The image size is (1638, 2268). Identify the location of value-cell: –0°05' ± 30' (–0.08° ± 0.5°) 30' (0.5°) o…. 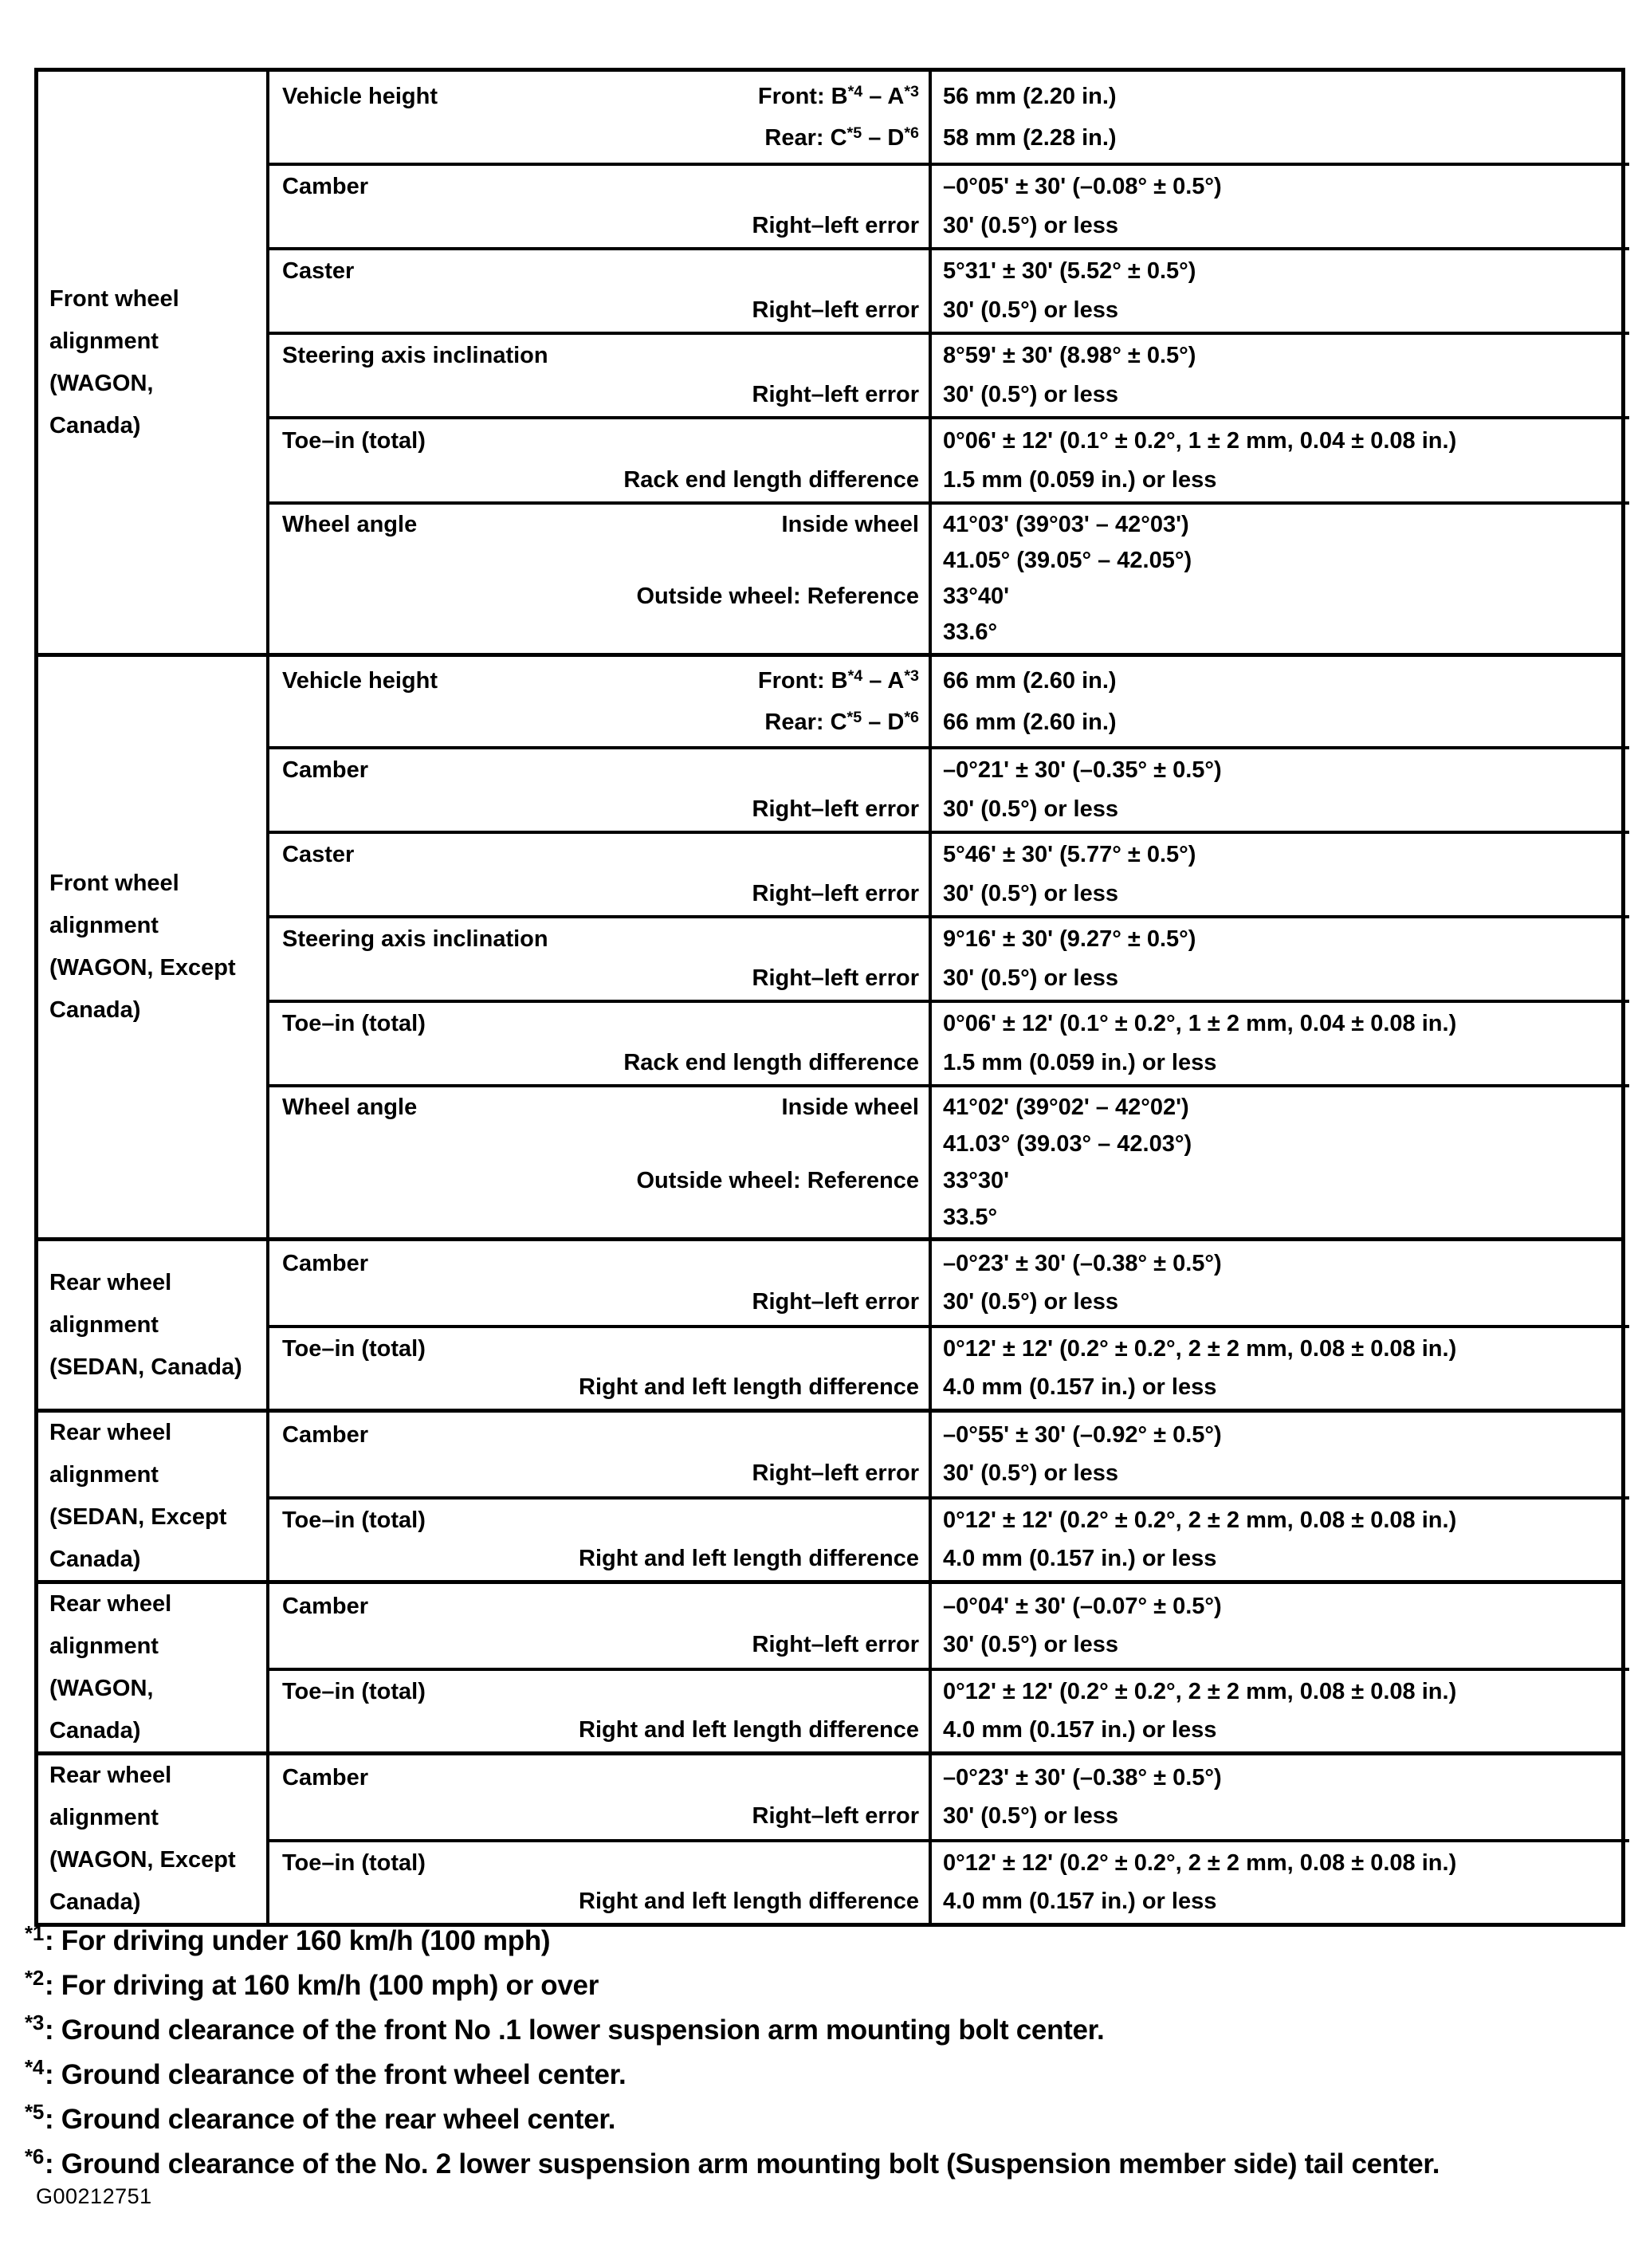
(1279, 205).